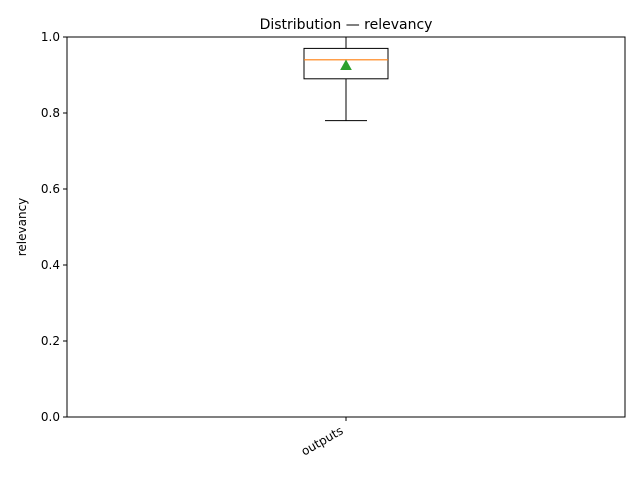 The image size is (640, 484). Describe the element at coordinates (22, 227) in the screenshot. I see `y-axis-label: relevancy` at that location.